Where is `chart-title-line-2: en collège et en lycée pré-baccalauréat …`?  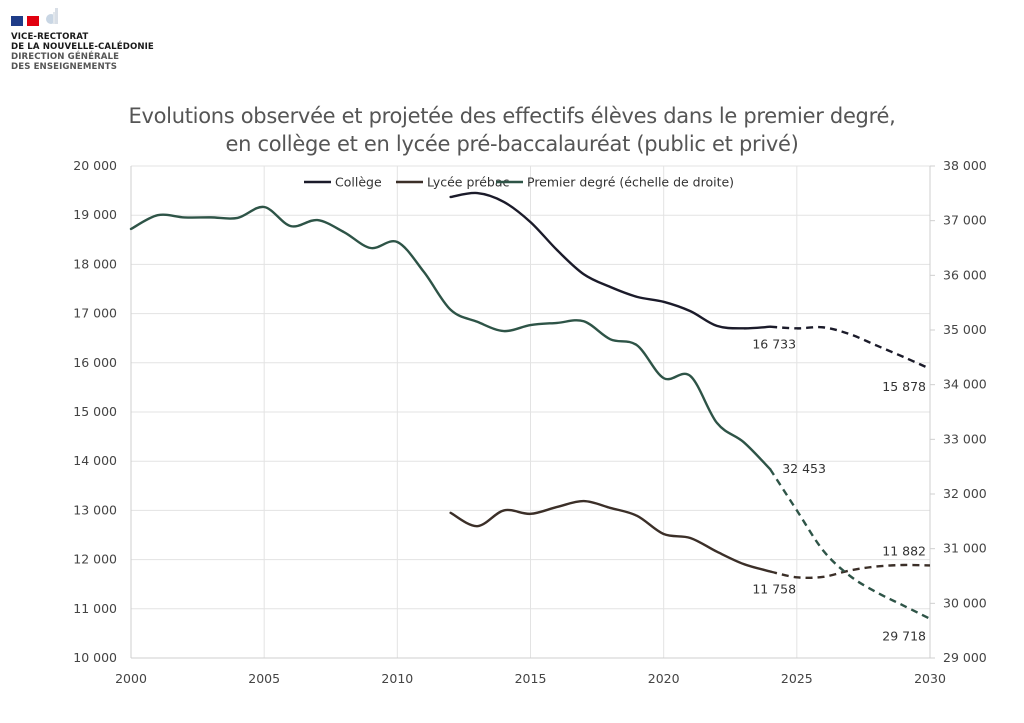 chart-title-line-2: en collège et en lycée pré-baccalauréat … is located at coordinates (512, 144).